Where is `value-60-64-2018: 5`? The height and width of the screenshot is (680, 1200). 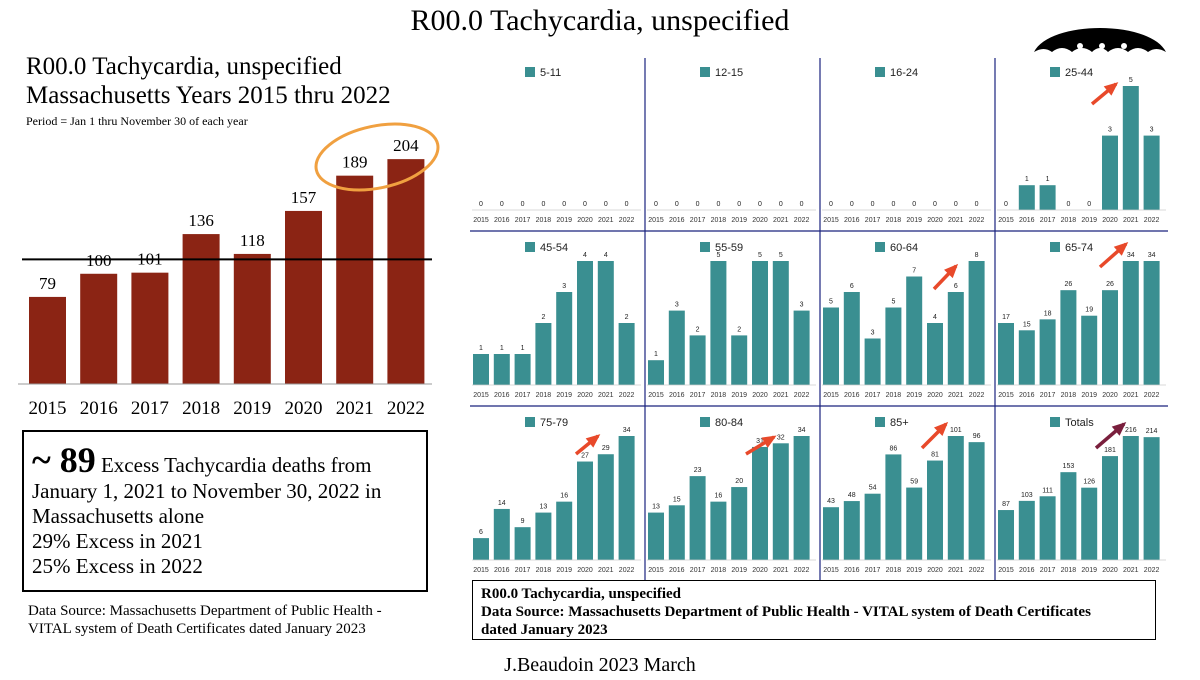 value-60-64-2018: 5 is located at coordinates (893, 302).